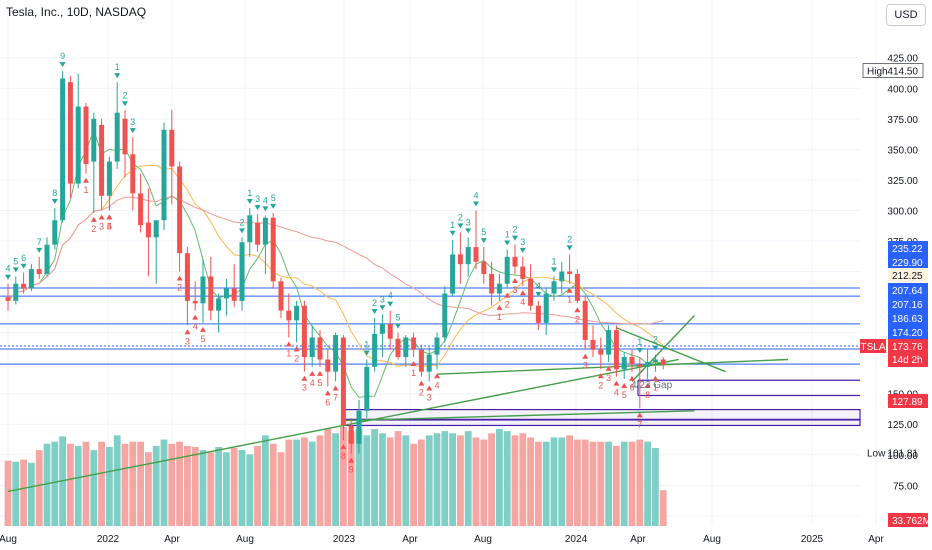 The image size is (932, 550). Describe the element at coordinates (908, 353) in the screenshot. I see `last-price-tag` at that location.